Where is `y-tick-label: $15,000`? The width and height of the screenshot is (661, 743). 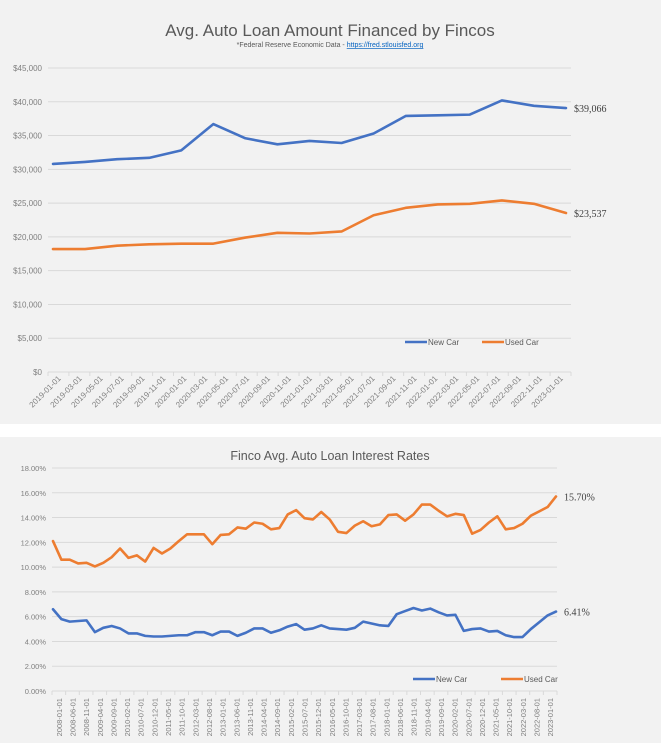
y-tick-label: $15,000 is located at coordinates (27, 271).